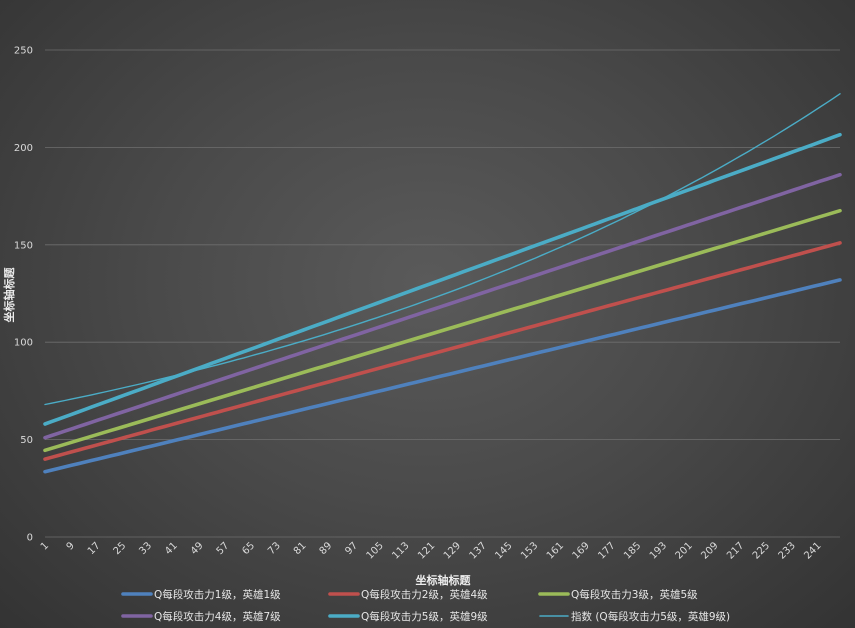  Describe the element at coordinates (787, 550) in the screenshot. I see `x-tick-label: 233` at that location.